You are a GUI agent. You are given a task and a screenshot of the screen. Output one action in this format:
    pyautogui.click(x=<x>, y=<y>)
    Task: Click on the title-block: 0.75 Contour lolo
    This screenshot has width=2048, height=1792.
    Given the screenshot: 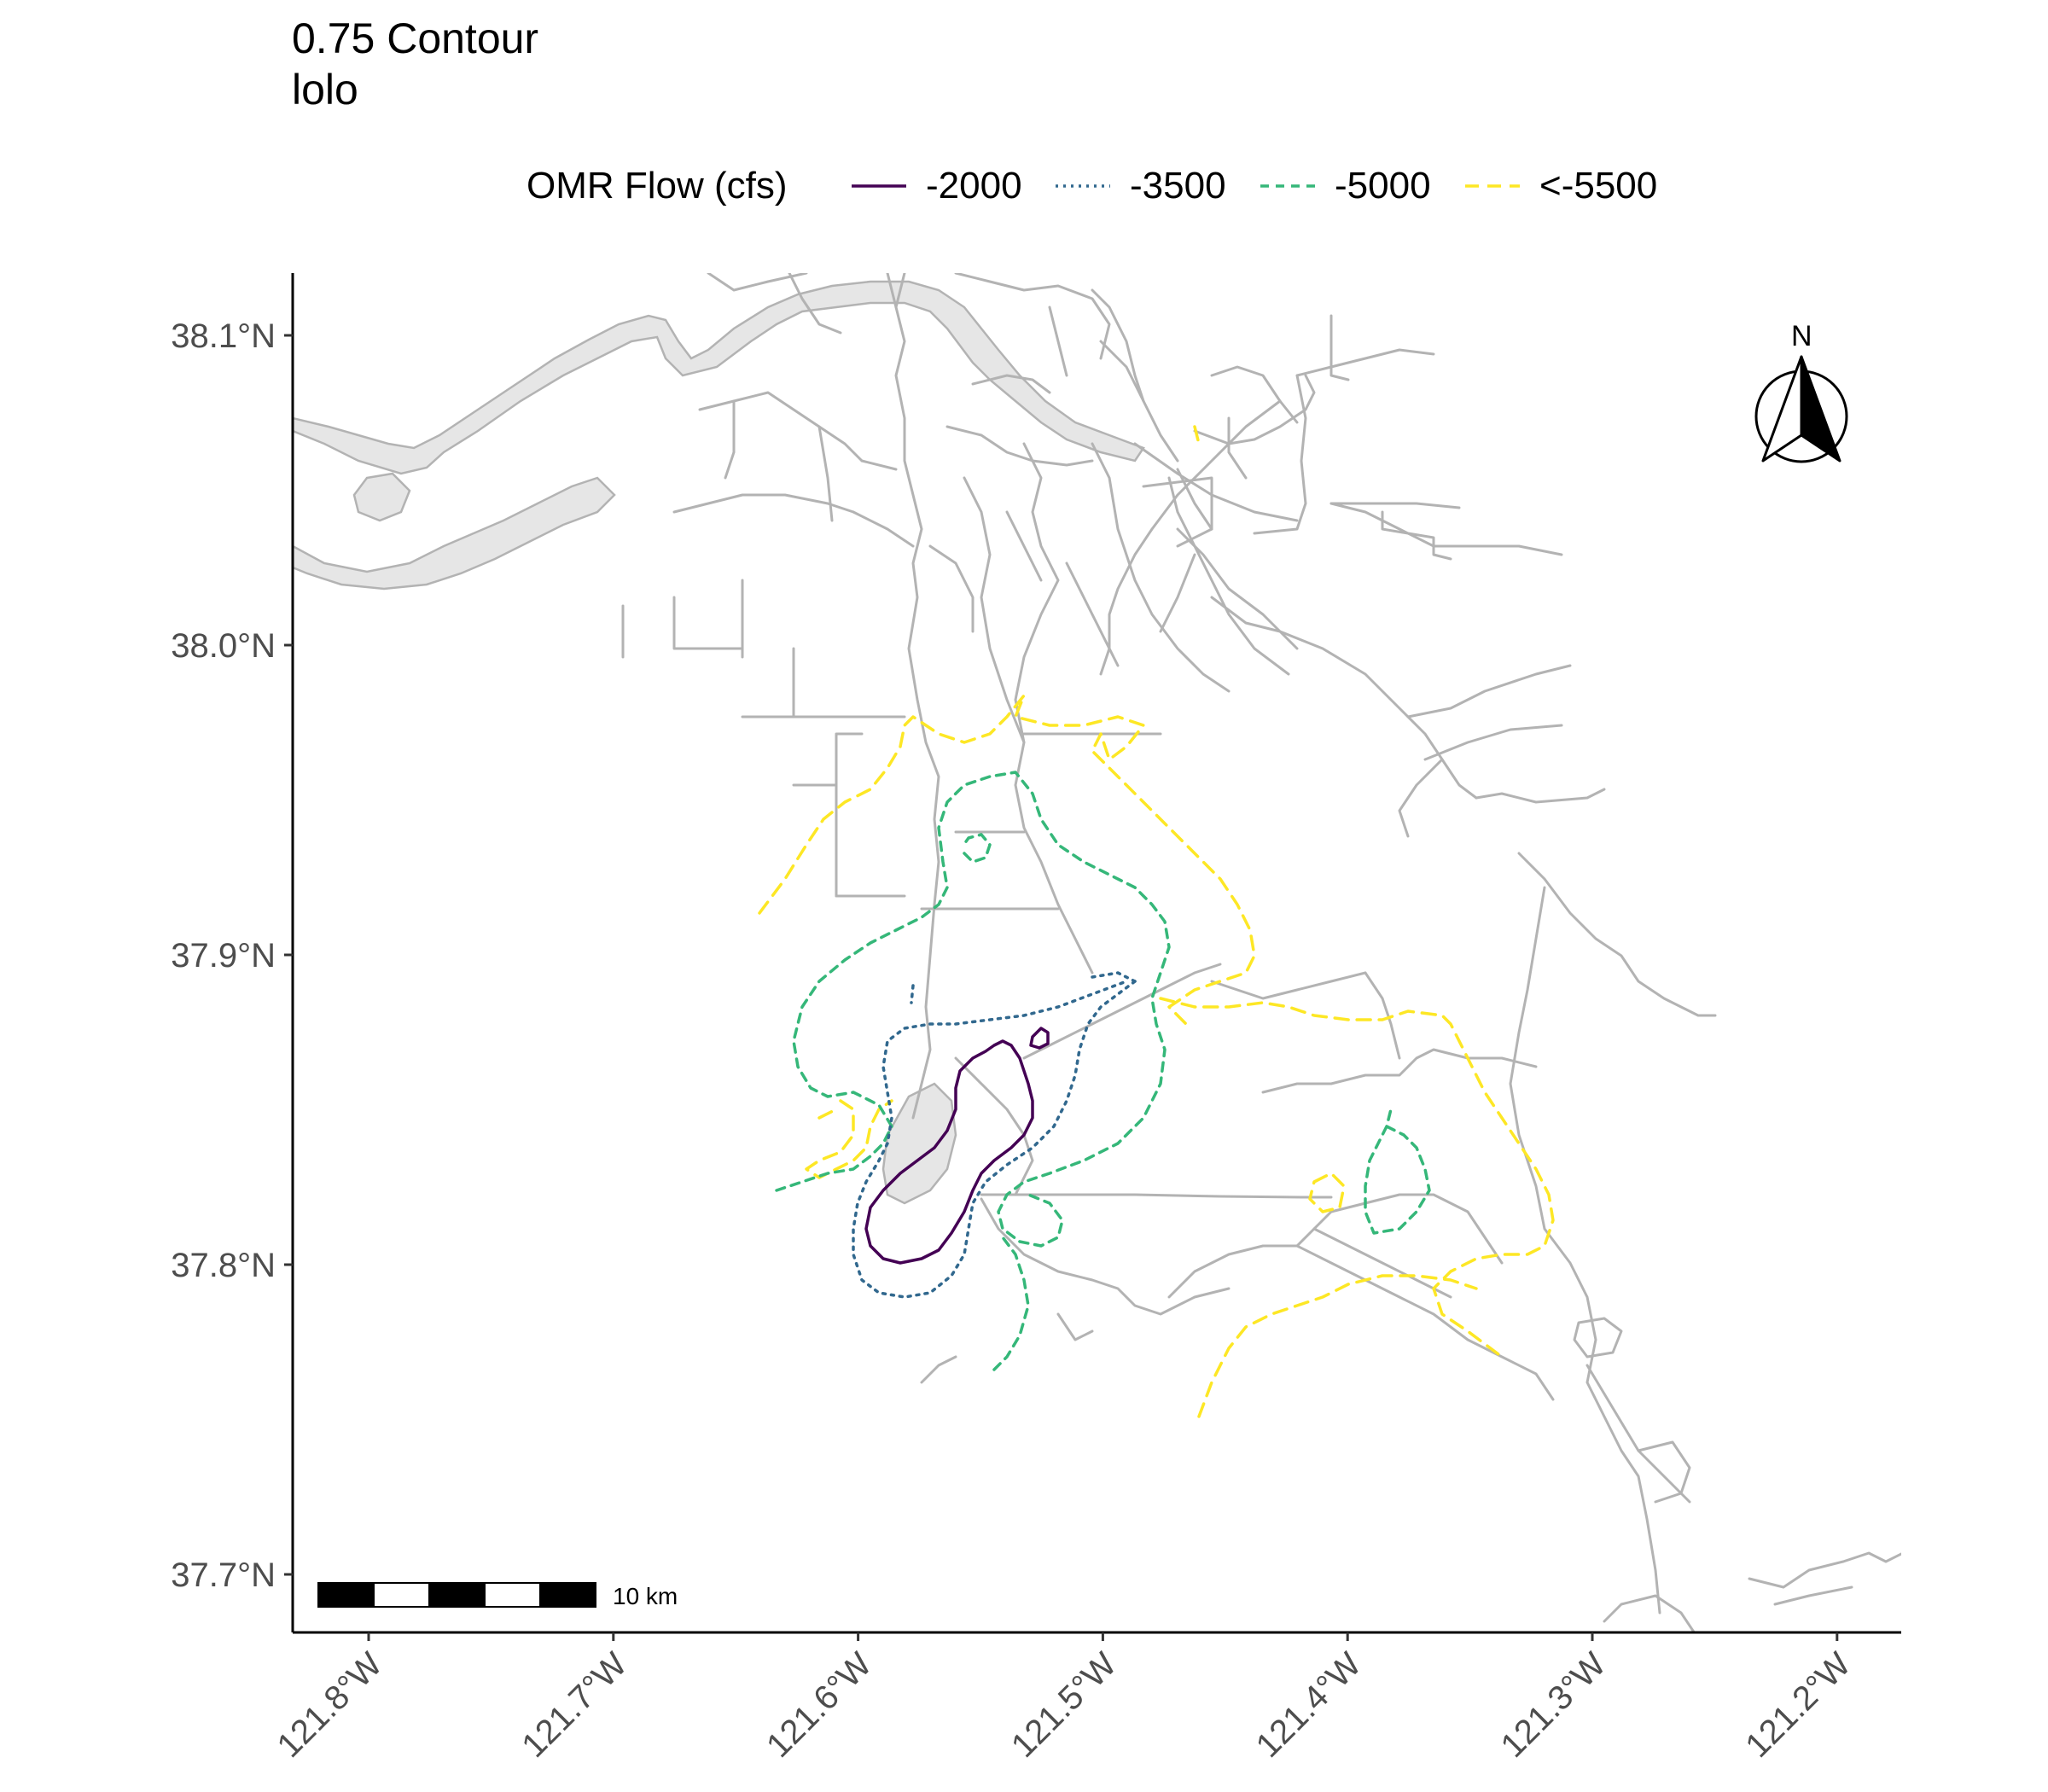 What is the action you would take?
    pyautogui.click(x=415, y=64)
    